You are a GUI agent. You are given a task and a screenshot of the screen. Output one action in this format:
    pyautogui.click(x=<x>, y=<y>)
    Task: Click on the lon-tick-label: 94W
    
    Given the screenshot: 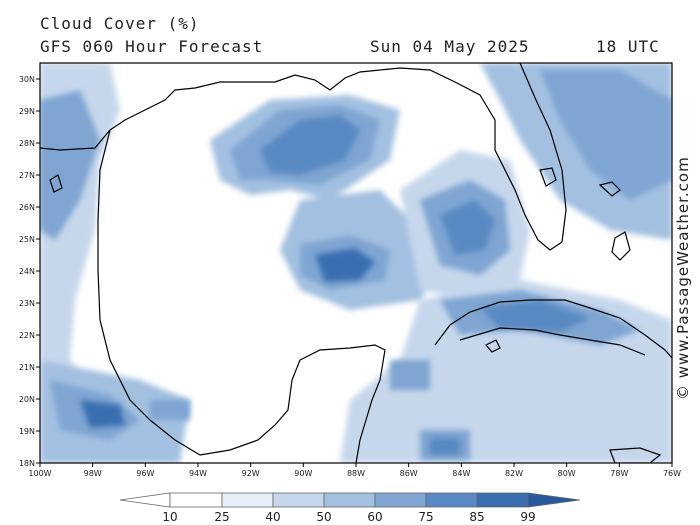 What is the action you would take?
    pyautogui.click(x=198, y=473)
    